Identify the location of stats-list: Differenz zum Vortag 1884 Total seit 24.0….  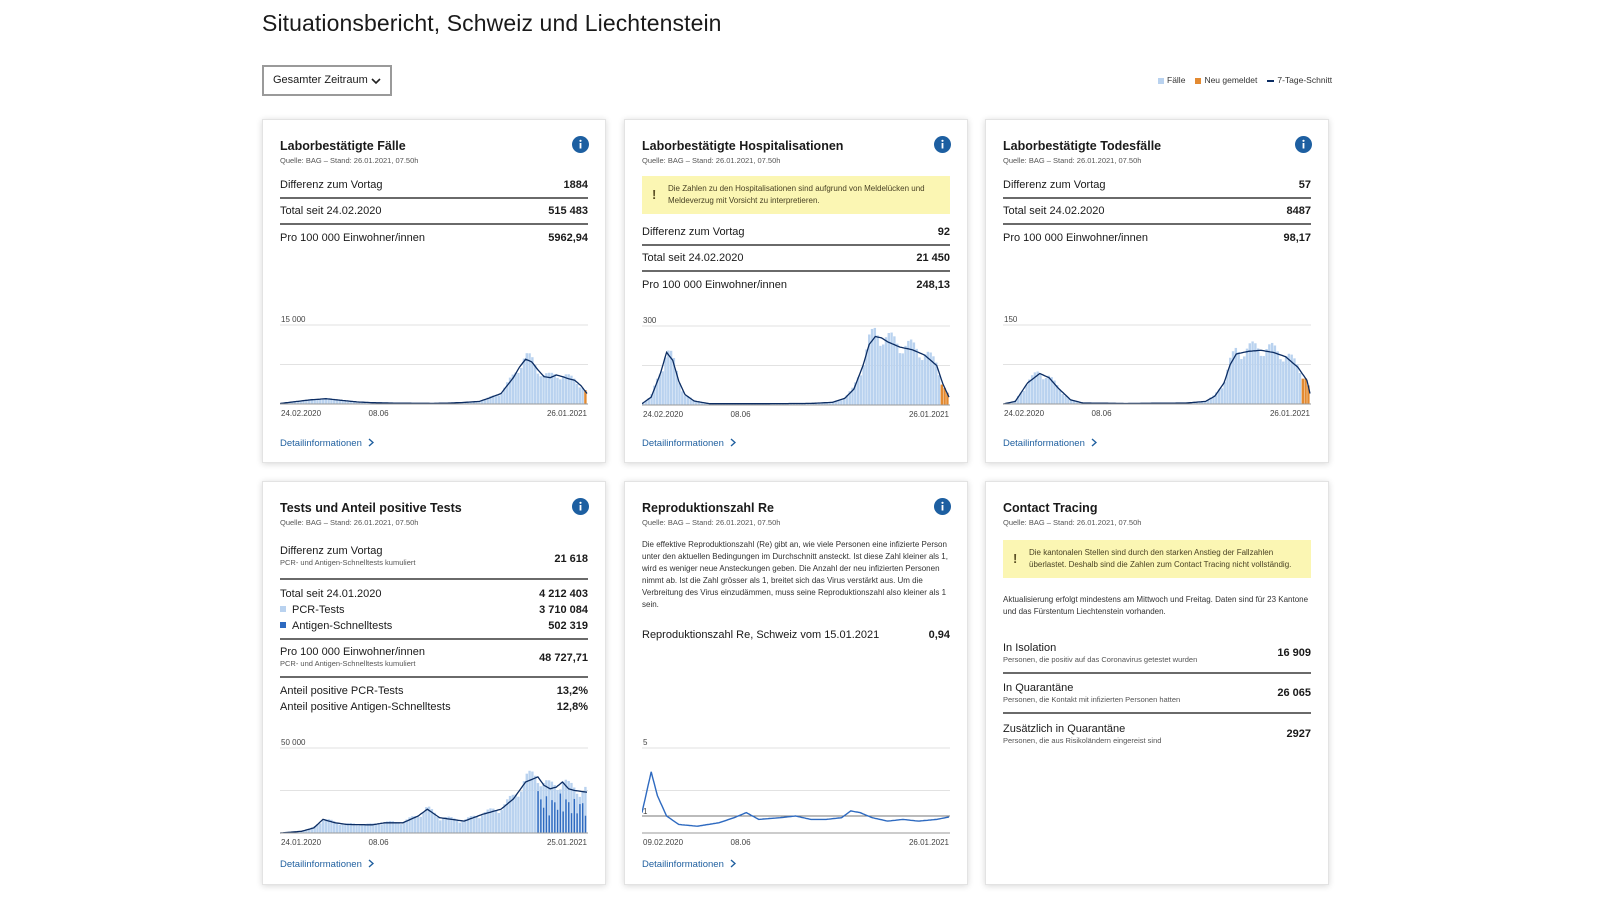
(434, 212).